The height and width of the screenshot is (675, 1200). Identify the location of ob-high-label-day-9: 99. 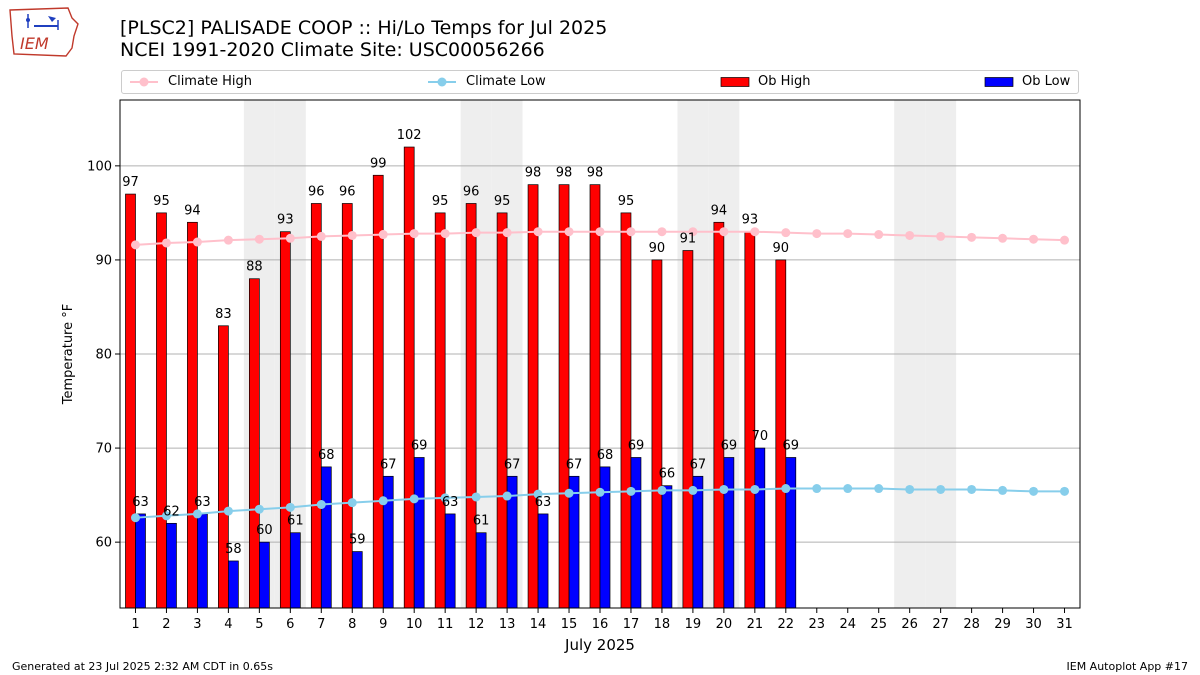
(378, 163).